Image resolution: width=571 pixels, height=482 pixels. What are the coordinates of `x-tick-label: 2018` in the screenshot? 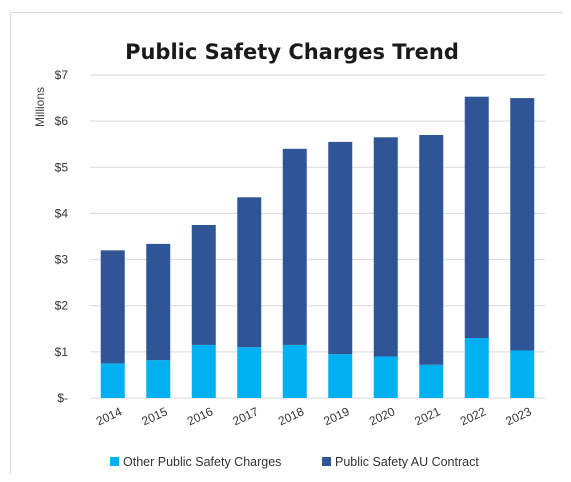 It's located at (291, 416).